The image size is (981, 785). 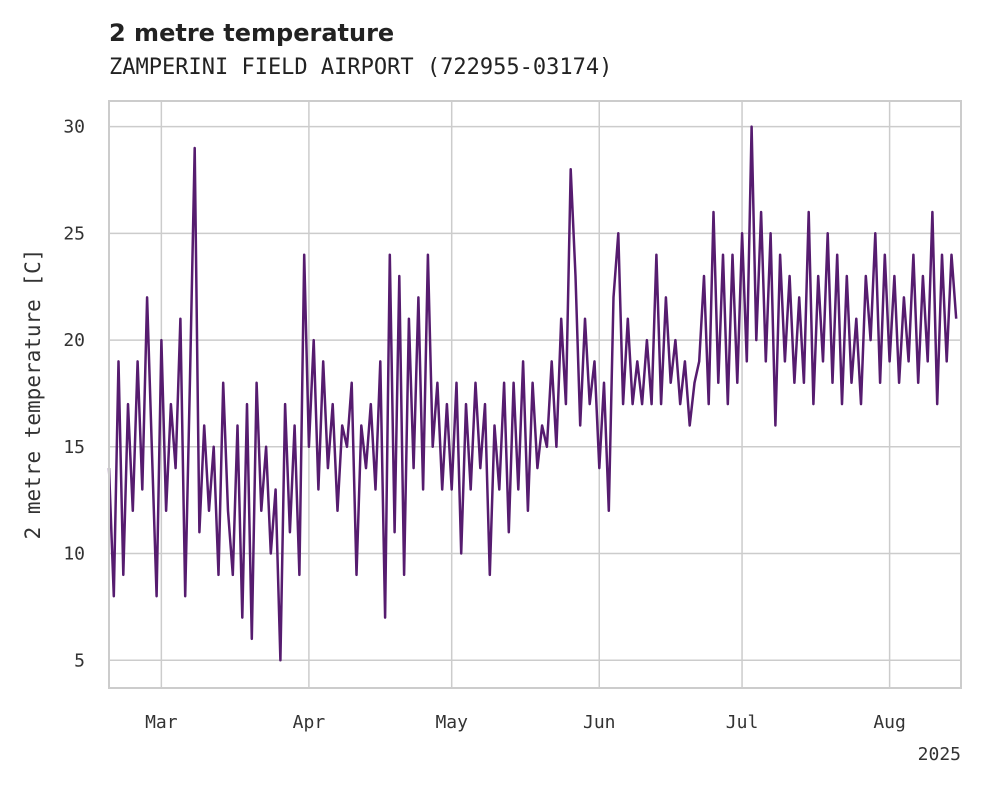 I want to click on chart-subtitle: ZAMPERINI FIELD AIRPORT (722955-03174), so click(x=360, y=67).